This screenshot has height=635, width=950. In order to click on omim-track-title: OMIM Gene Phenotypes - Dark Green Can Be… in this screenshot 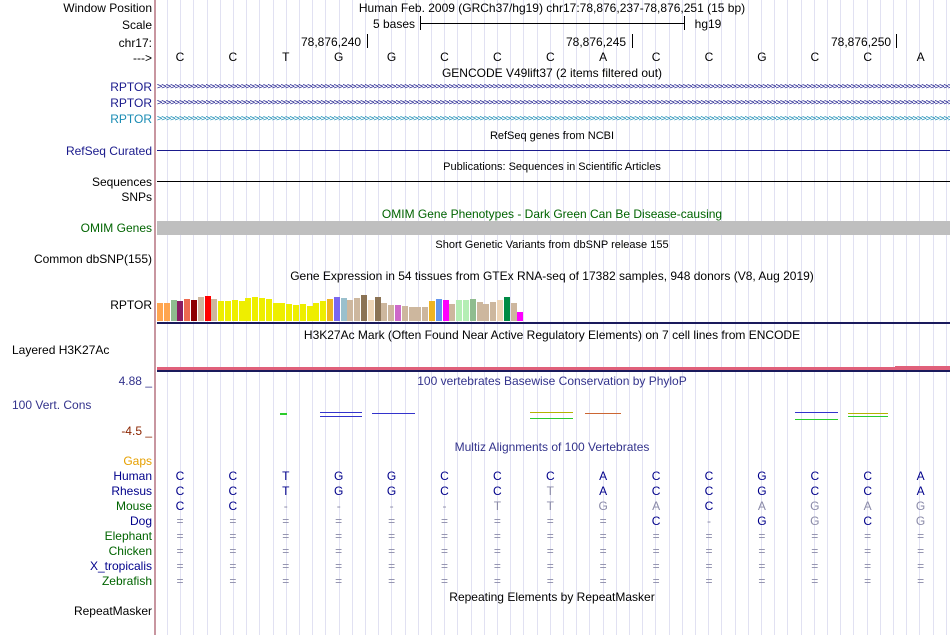, I will do `click(552, 214)`.